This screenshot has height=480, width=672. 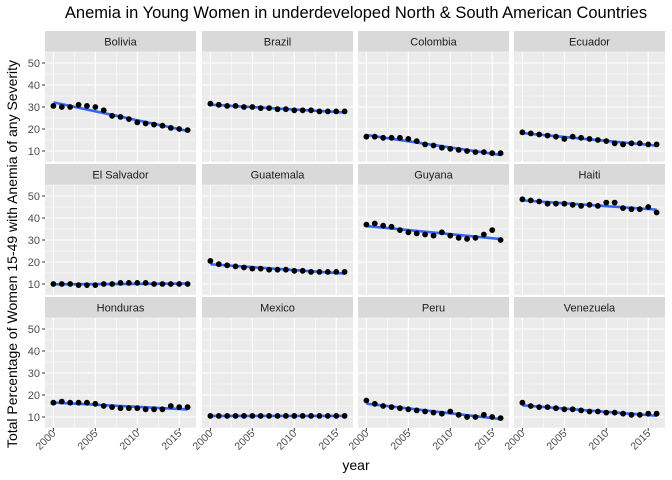 I want to click on facet-haiti: Haiti, so click(x=589, y=230).